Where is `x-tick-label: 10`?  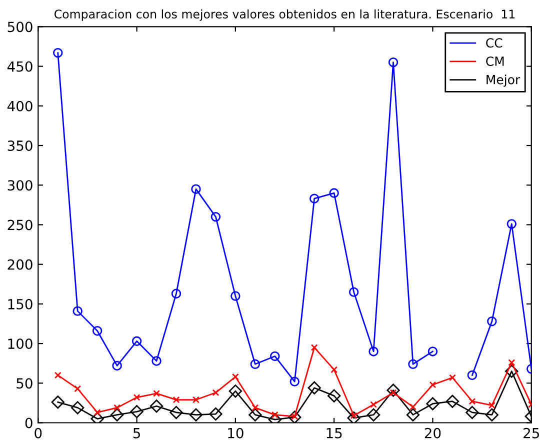 x-tick-label: 10 is located at coordinates (236, 433).